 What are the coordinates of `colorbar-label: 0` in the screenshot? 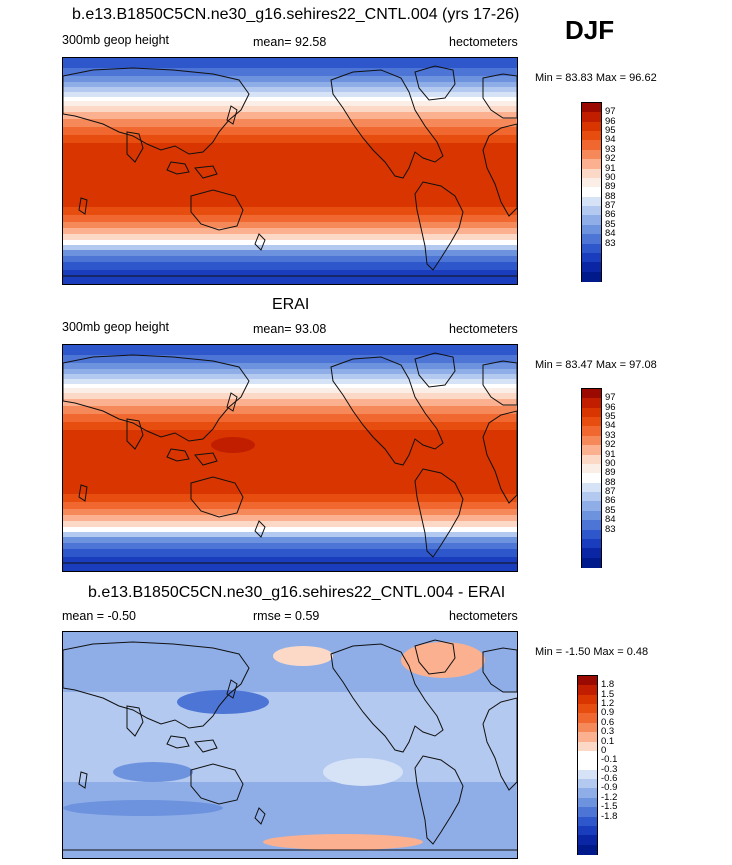 It's located at (604, 750).